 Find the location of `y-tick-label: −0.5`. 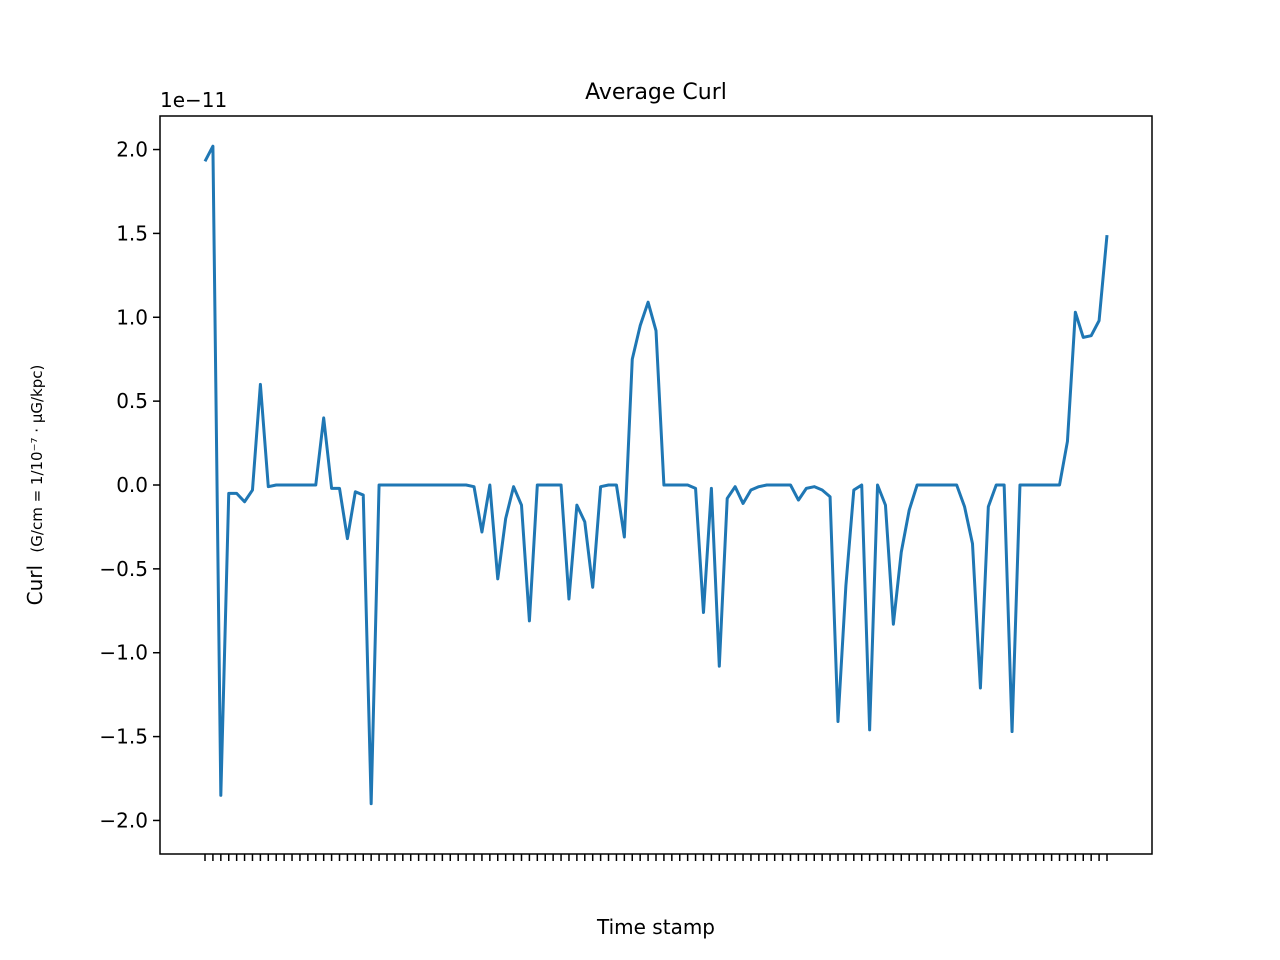

y-tick-label: −0.5 is located at coordinates (123, 569).